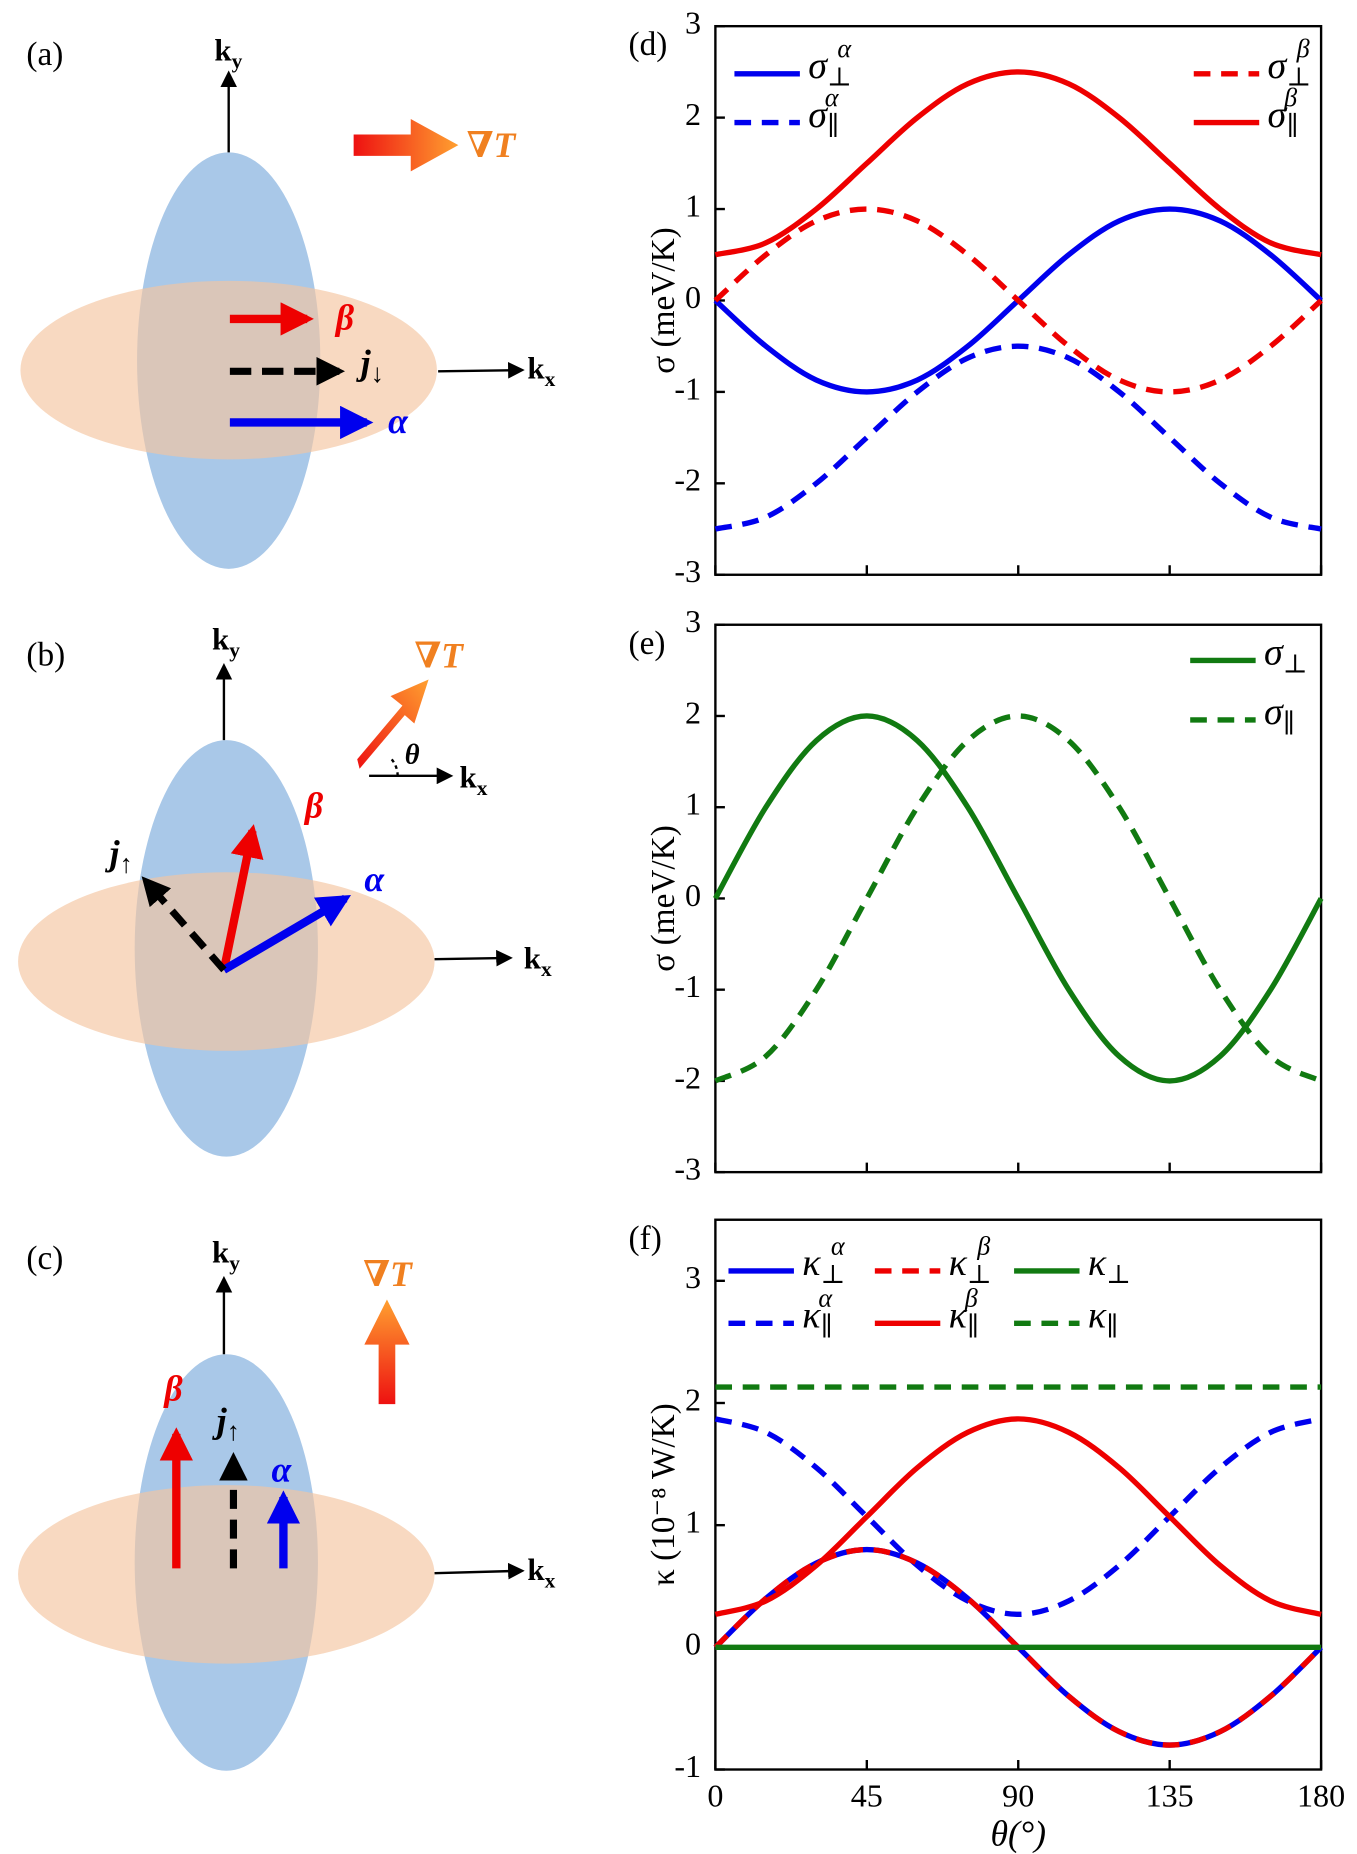 Image resolution: width=1357 pixels, height=1854 pixels. What do you see at coordinates (1170, 1796) in the screenshot?
I see `x-tick-label: 135` at bounding box center [1170, 1796].